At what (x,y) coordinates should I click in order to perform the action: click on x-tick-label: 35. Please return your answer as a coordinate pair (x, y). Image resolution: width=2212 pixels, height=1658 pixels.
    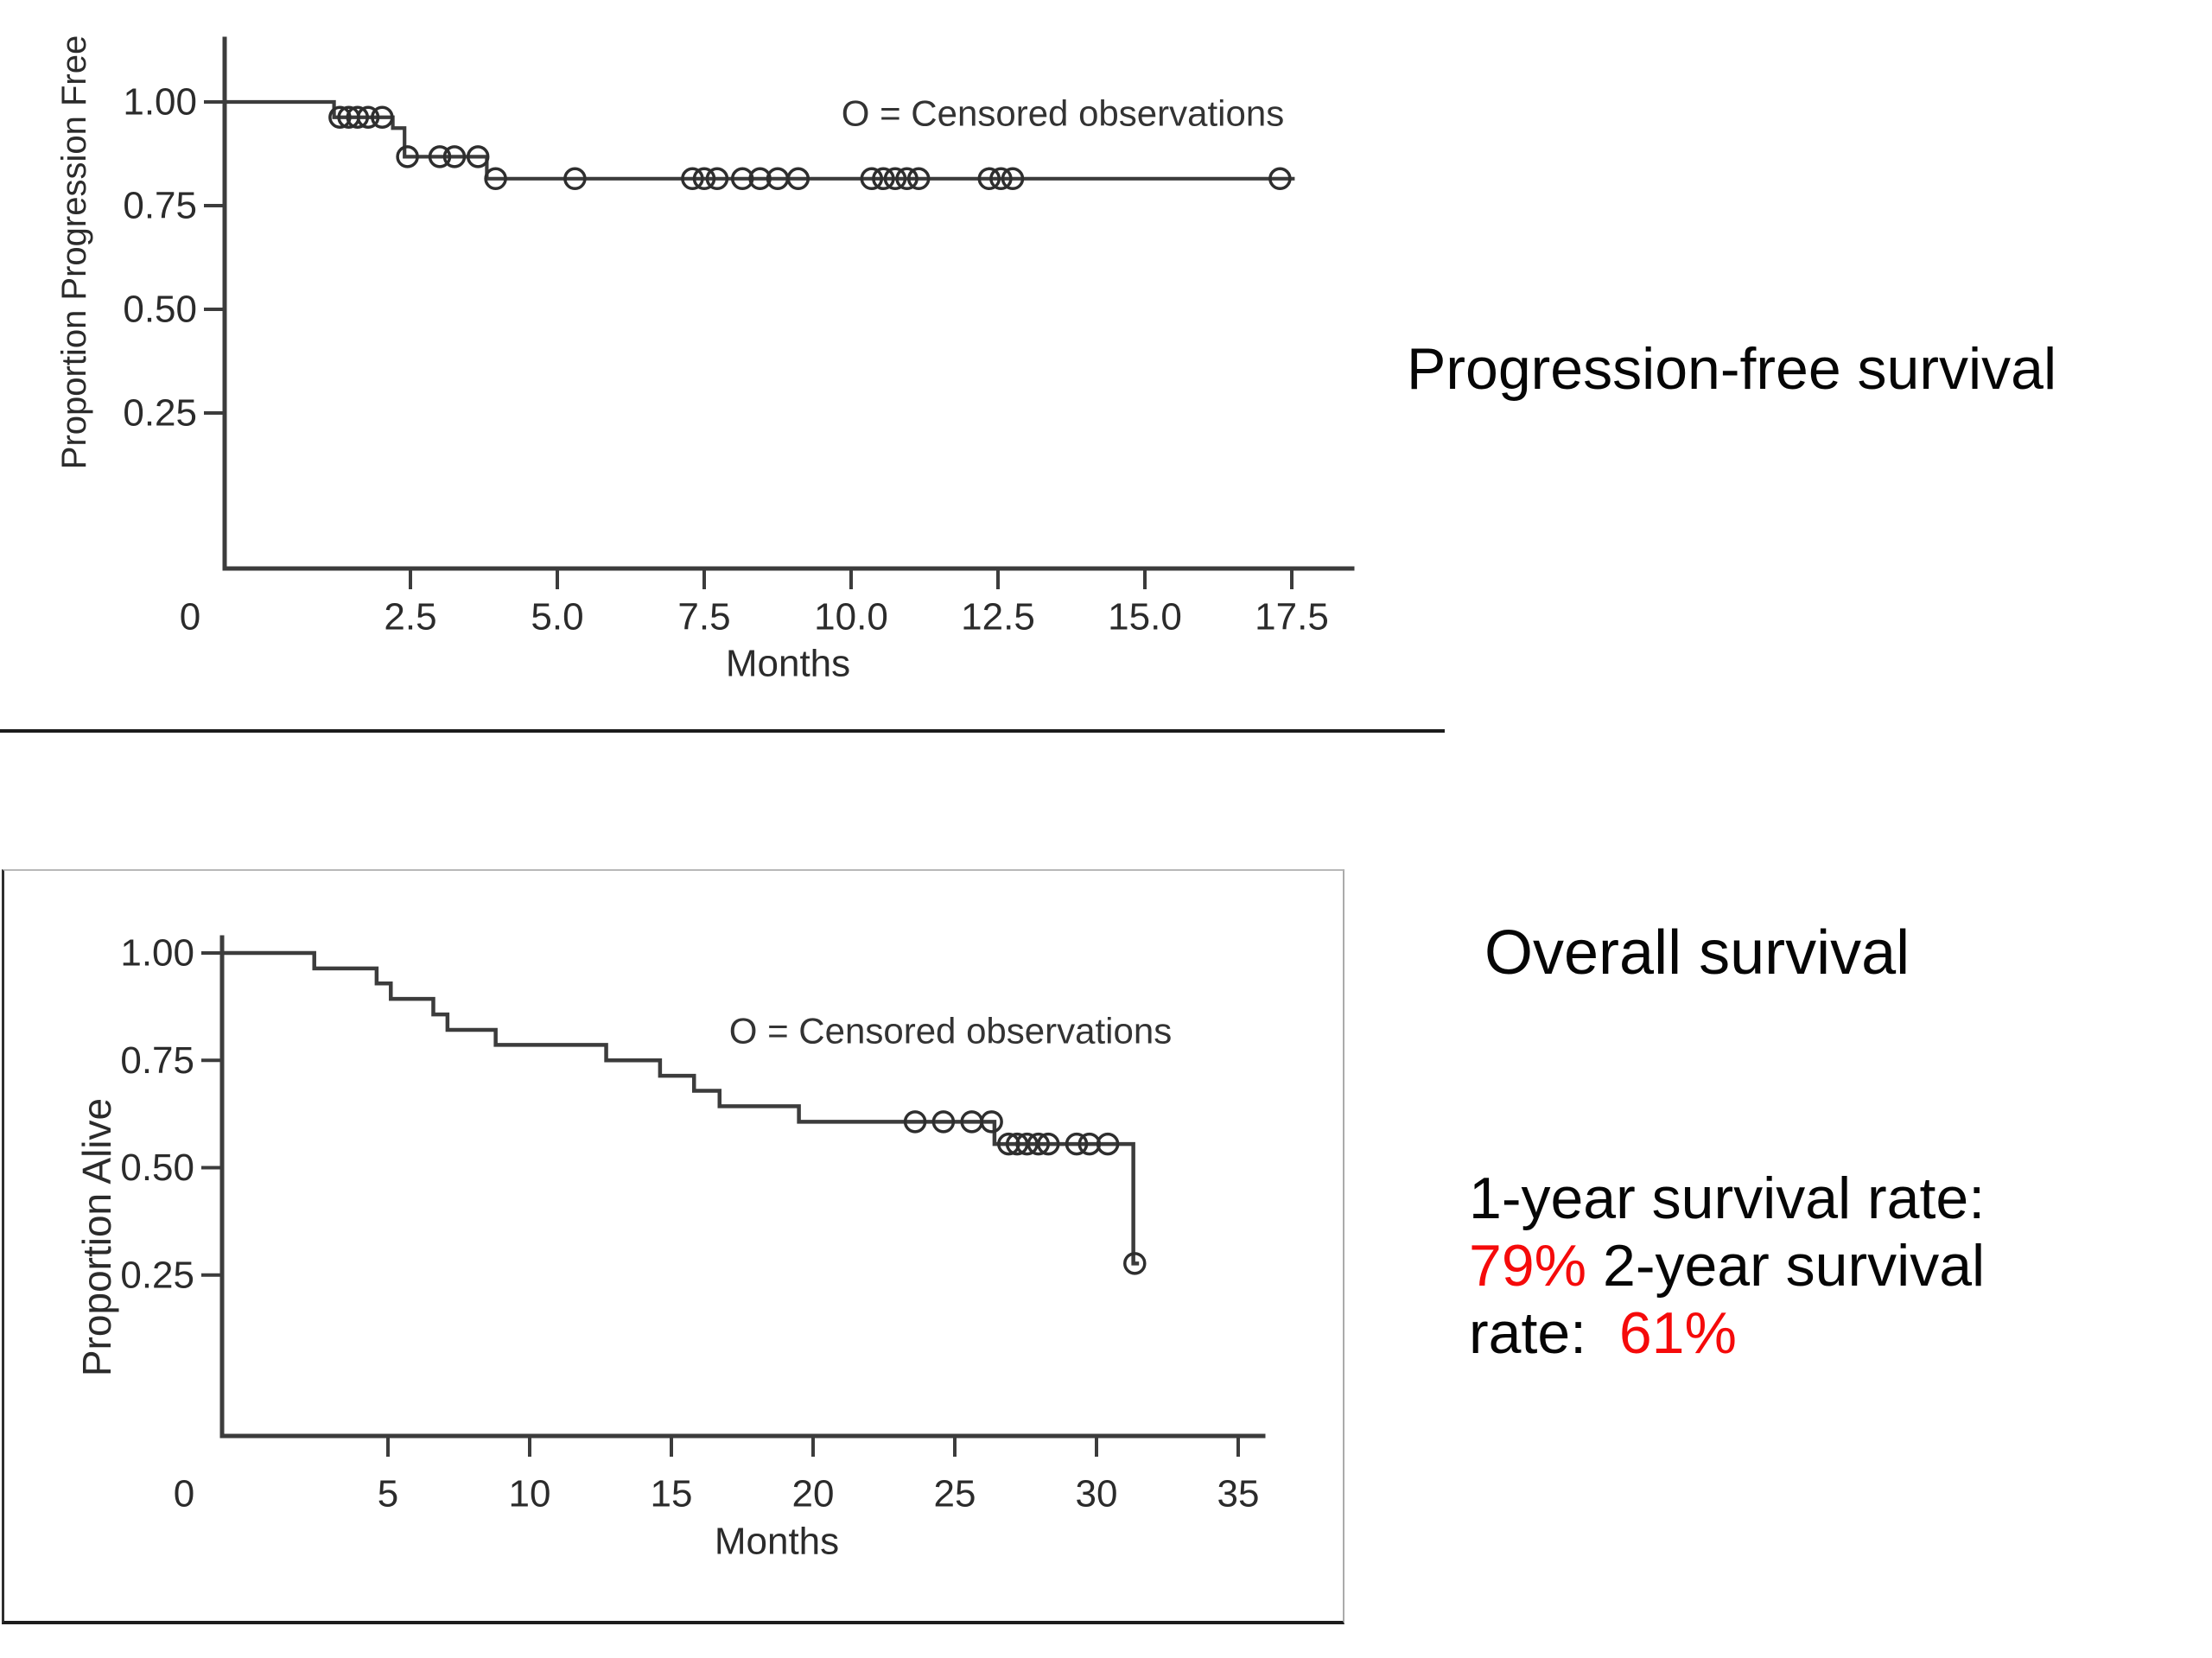
    Looking at the image, I should click on (1238, 1494).